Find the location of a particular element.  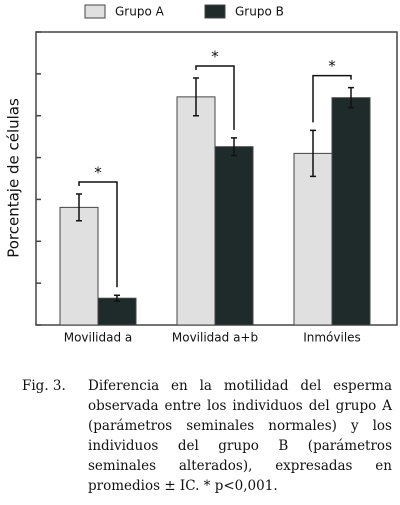

y-axis-label: Porcentaje de células is located at coordinates (14, 178).